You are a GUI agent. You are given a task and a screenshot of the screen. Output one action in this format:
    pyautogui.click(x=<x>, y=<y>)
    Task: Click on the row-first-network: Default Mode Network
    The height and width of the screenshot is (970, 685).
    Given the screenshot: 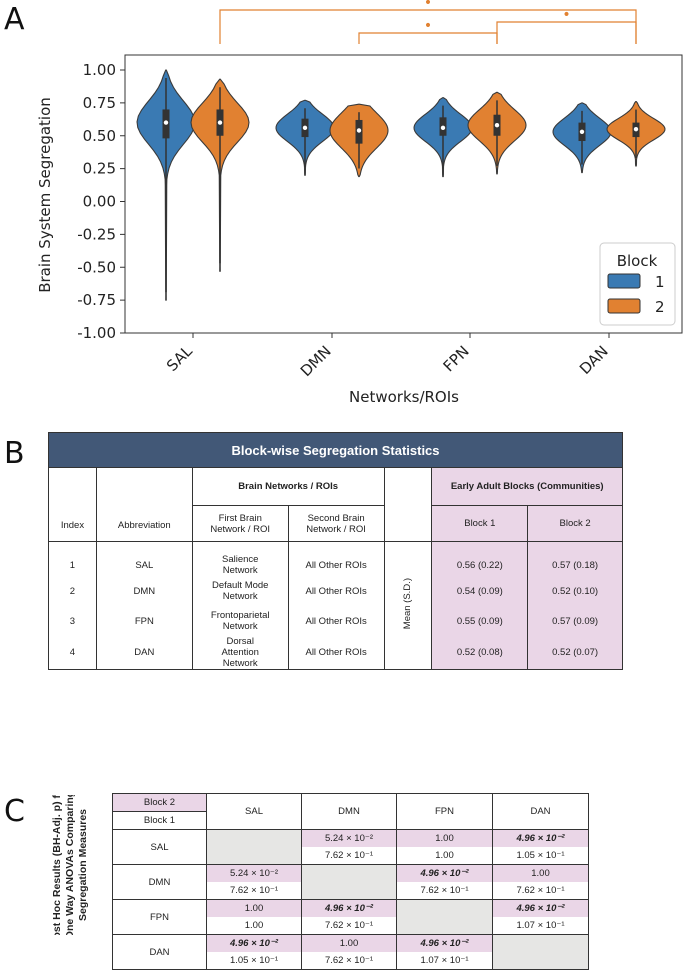 What is the action you would take?
    pyautogui.click(x=240, y=591)
    